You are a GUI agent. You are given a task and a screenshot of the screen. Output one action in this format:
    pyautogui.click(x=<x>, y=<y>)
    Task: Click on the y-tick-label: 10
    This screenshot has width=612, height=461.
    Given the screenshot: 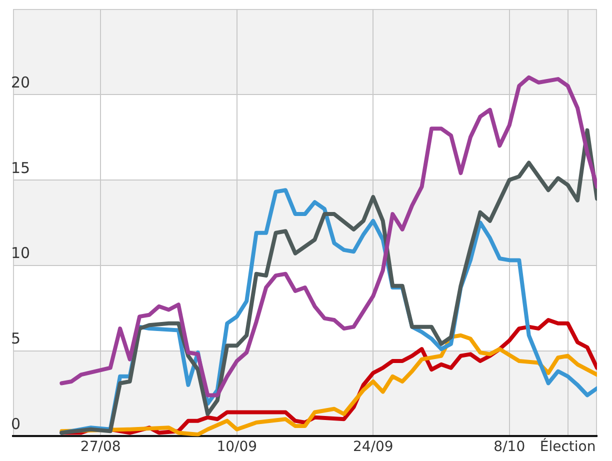 What is the action you would take?
    pyautogui.click(x=20, y=253)
    